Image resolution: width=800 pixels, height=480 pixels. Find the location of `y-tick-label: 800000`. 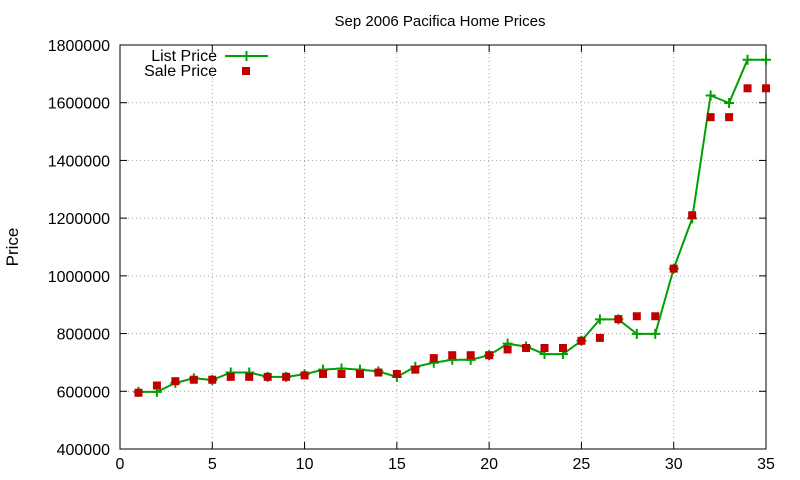

y-tick-label: 800000 is located at coordinates (83, 335).